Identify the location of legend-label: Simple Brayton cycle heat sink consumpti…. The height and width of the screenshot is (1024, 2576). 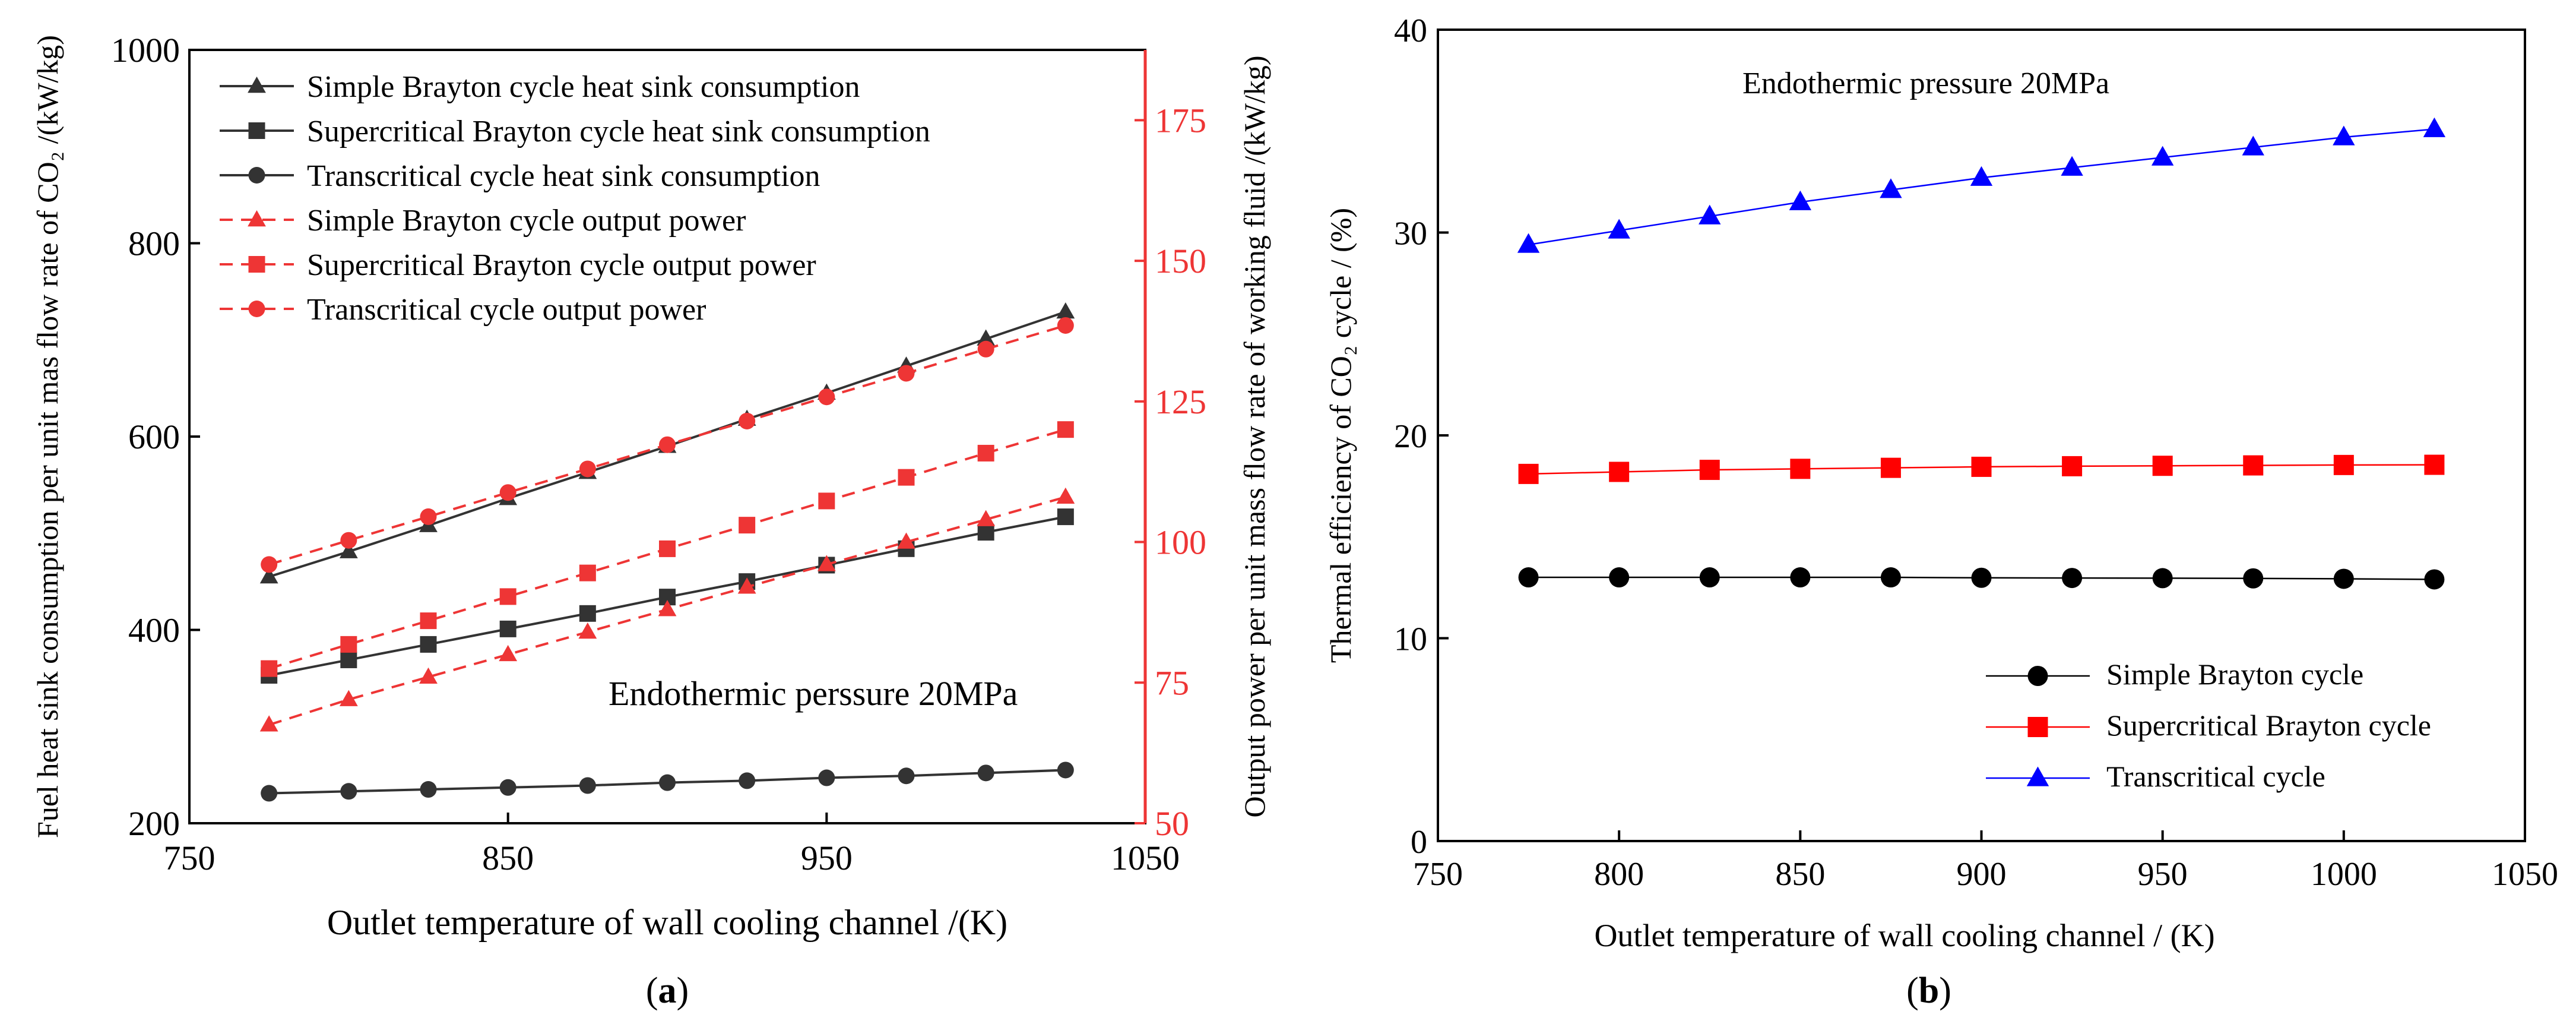
(584, 87).